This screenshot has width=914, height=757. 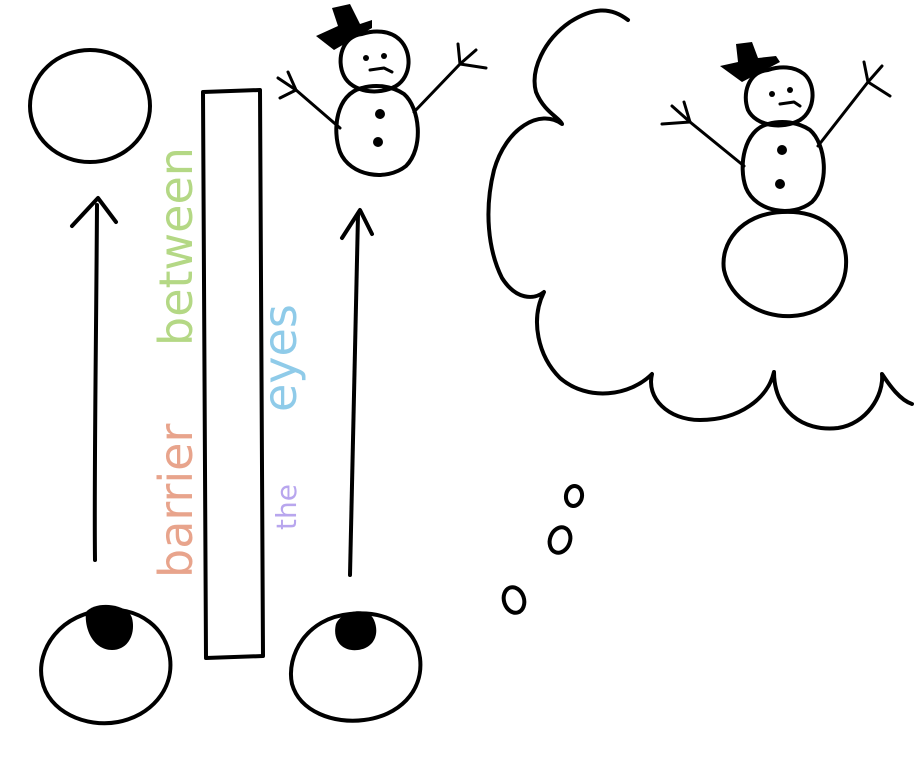 What do you see at coordinates (776, 180) in the screenshot?
I see `imagined-snowman-icon` at bounding box center [776, 180].